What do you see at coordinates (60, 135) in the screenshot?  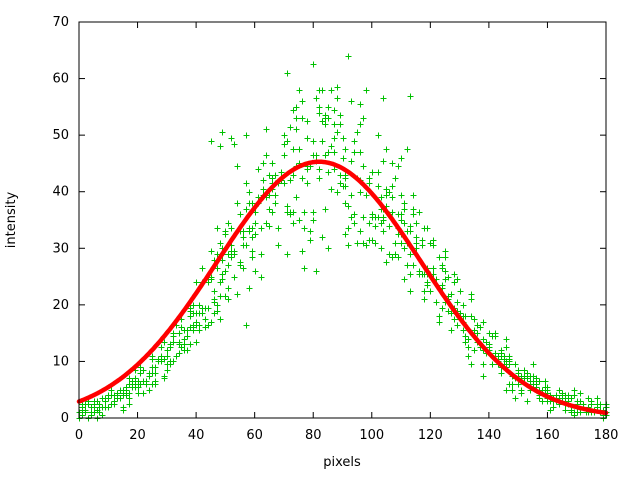 I see `y-tick-label: 50` at bounding box center [60, 135].